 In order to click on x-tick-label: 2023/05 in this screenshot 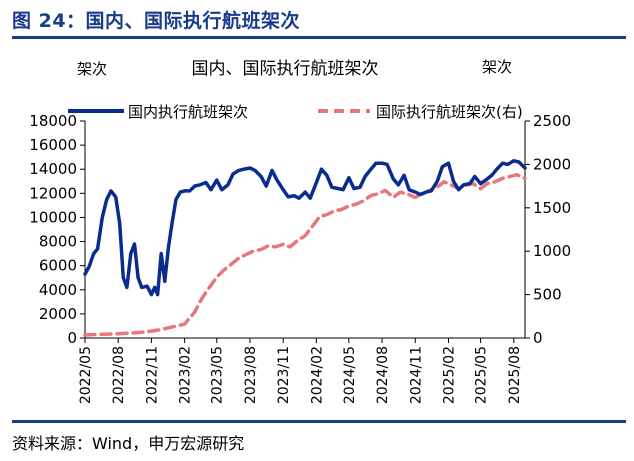, I will do `click(218, 375)`.